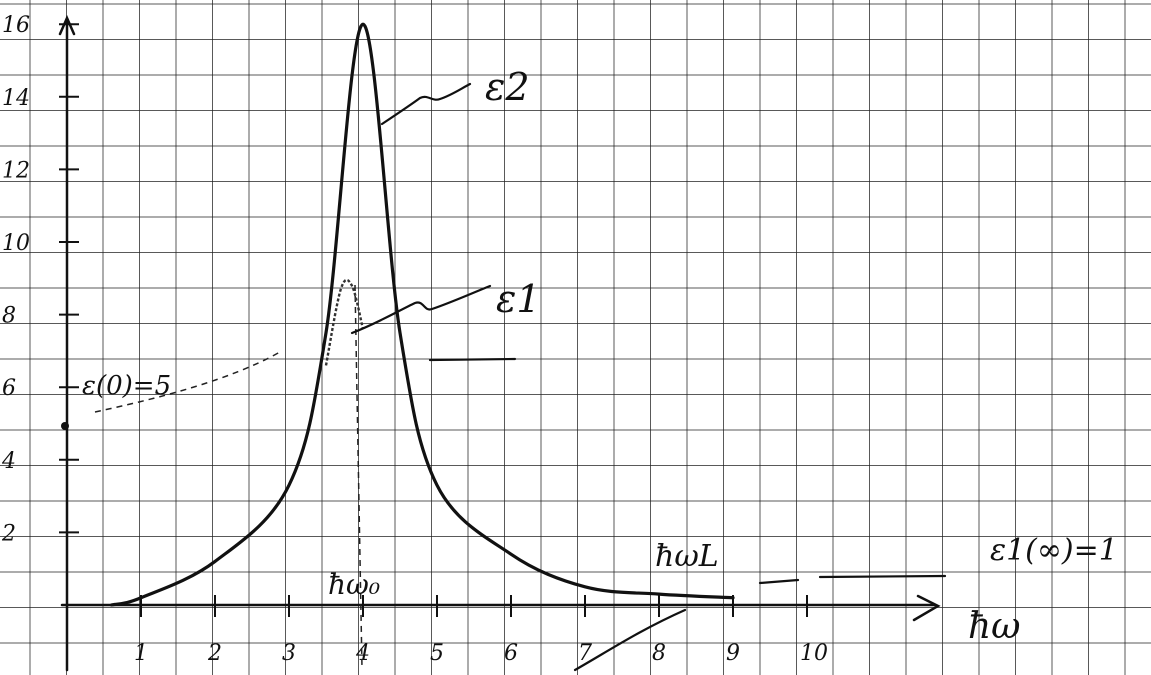 The height and width of the screenshot is (675, 1151). Describe the element at coordinates (507, 87) in the screenshot. I see `eps2-label: ε2` at that location.